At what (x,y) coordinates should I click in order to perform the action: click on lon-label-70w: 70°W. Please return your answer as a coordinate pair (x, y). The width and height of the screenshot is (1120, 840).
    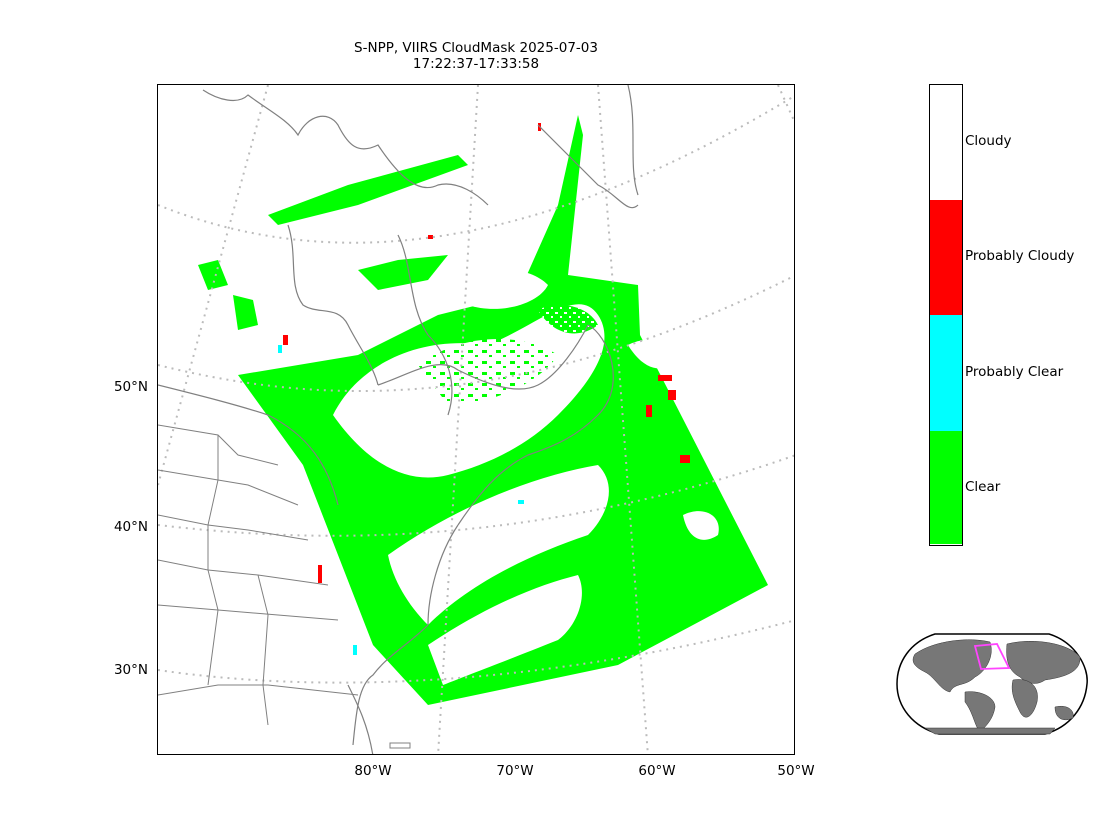
    Looking at the image, I should click on (515, 771).